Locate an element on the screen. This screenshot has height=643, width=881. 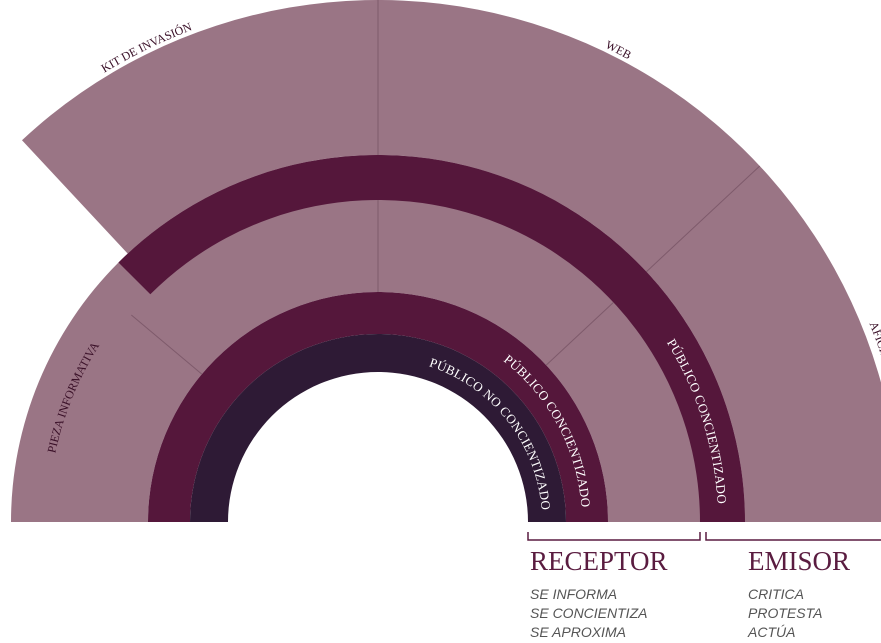
group-title: RECEPTOR is located at coordinates (599, 561).